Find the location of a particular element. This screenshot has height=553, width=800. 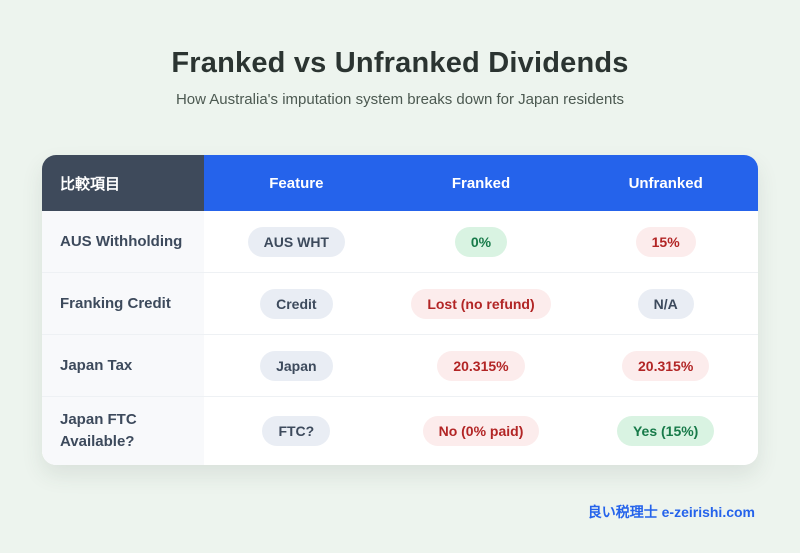

table-header-row: 比較項目 Feature Franked Unfranked is located at coordinates (400, 183).